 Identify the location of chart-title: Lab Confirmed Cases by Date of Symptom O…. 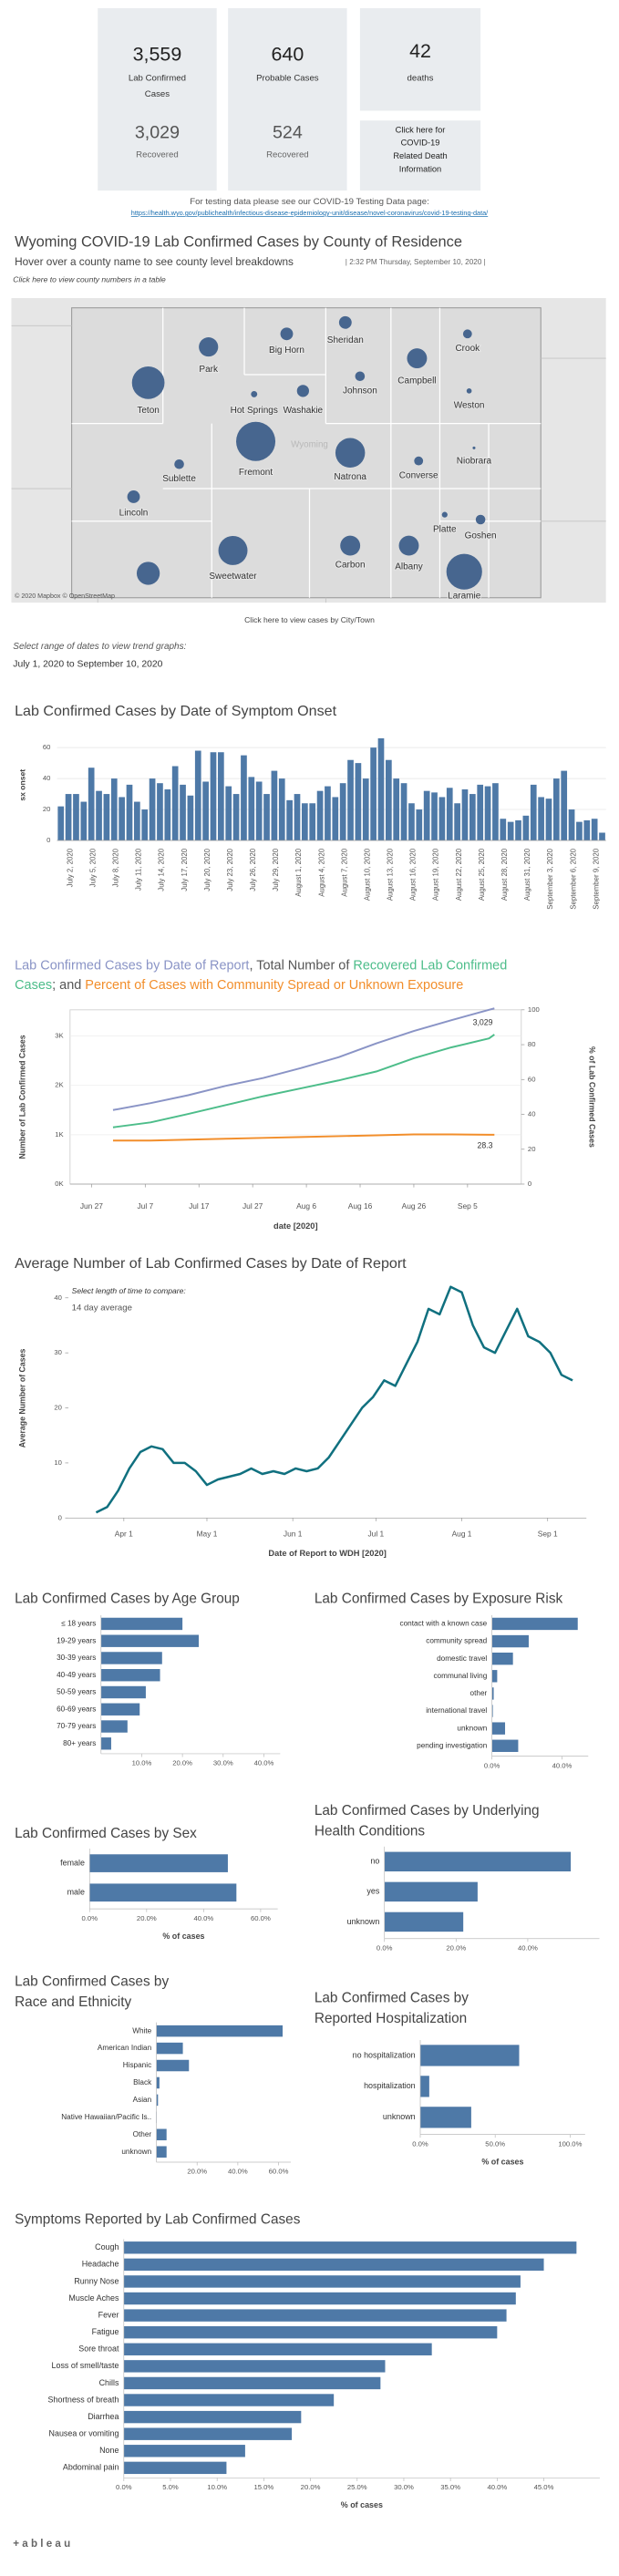
(176, 711).